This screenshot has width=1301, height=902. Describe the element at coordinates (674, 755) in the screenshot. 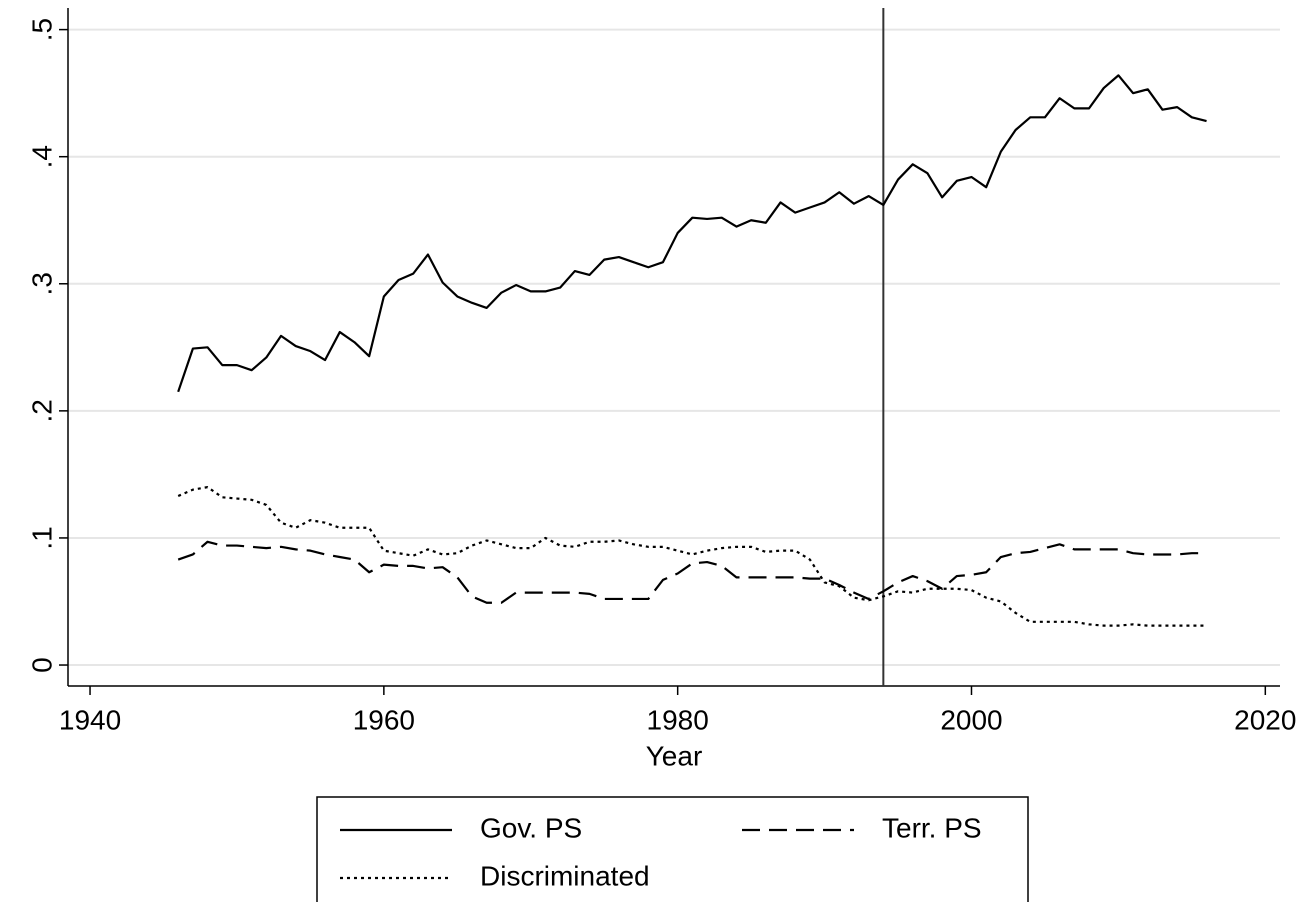

I see `x-axis-label: Year` at that location.